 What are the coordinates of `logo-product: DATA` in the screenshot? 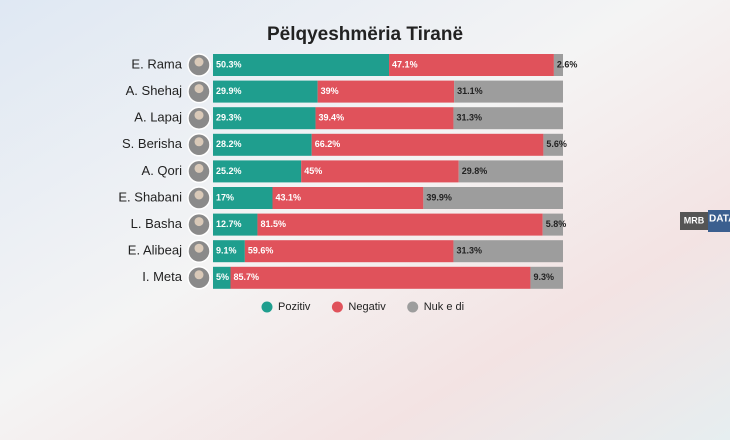 It's located at (719, 219).